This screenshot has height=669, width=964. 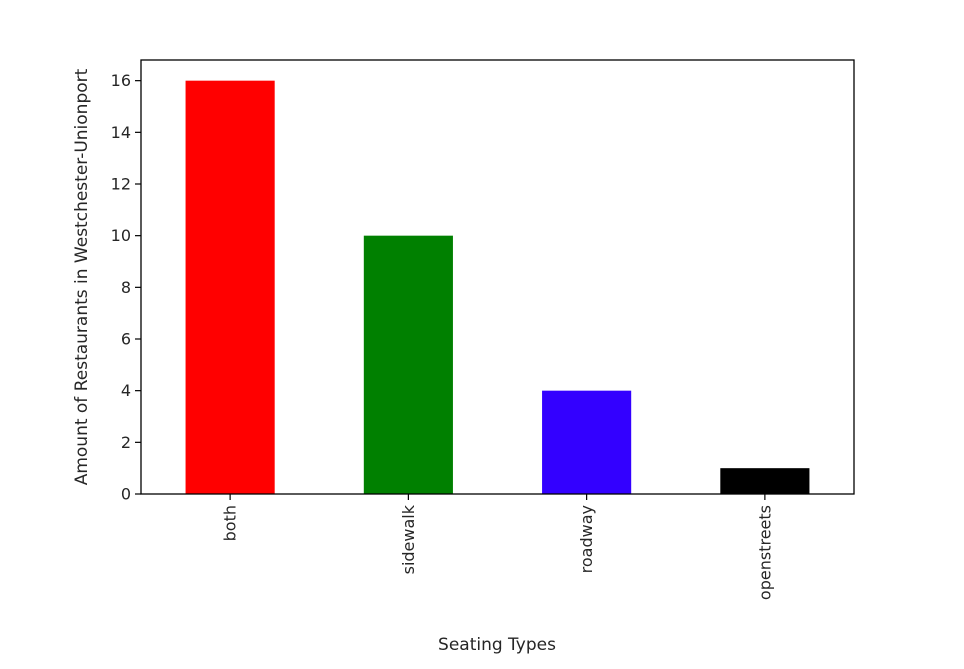 I want to click on bar-roadway, so click(x=587, y=442).